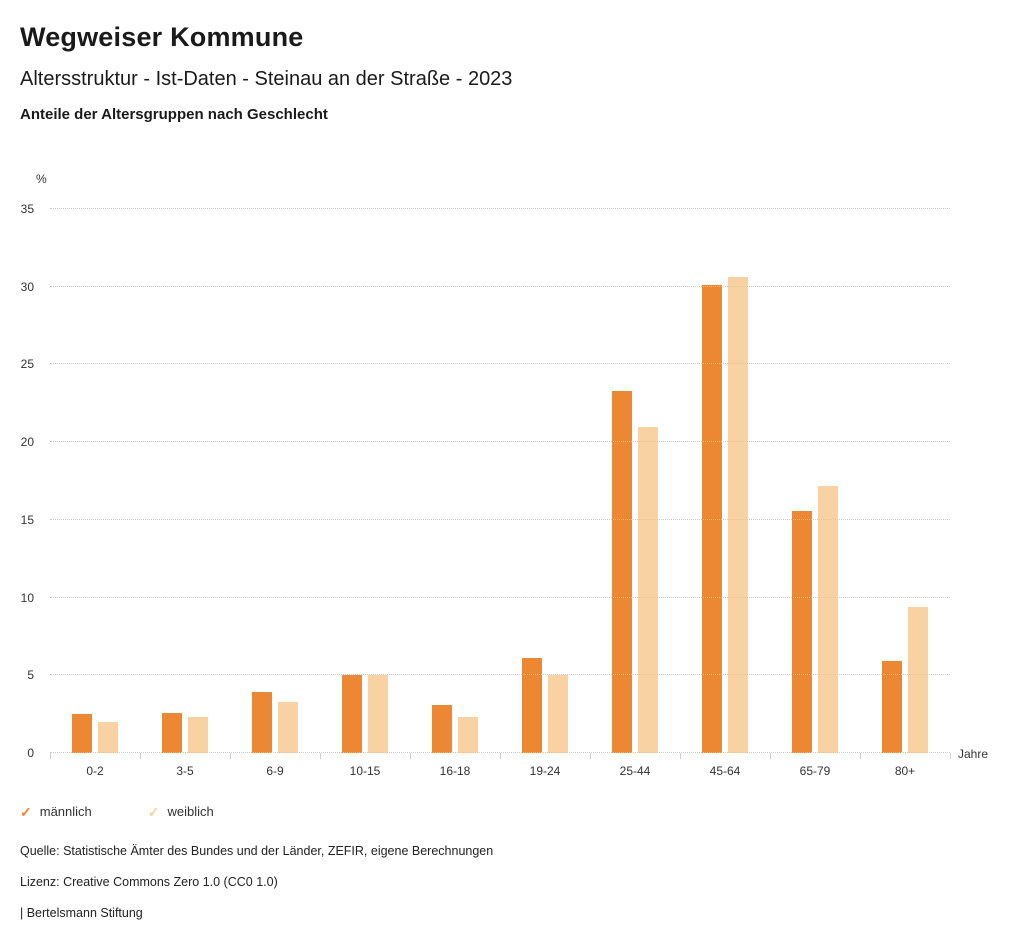  Describe the element at coordinates (27, 597) in the screenshot. I see `y-tick-label-10: 10` at that location.